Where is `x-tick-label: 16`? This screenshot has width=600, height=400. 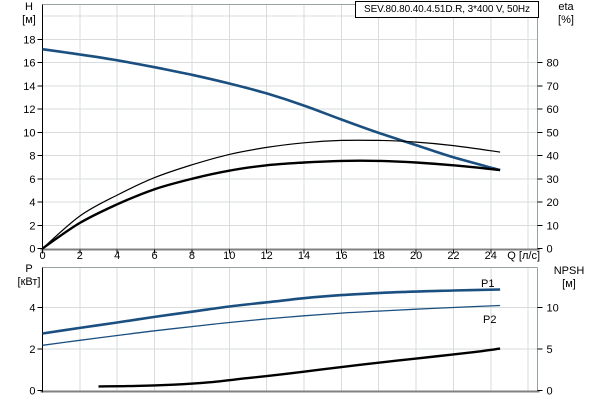
x-tick-label: 16 is located at coordinates (341, 256).